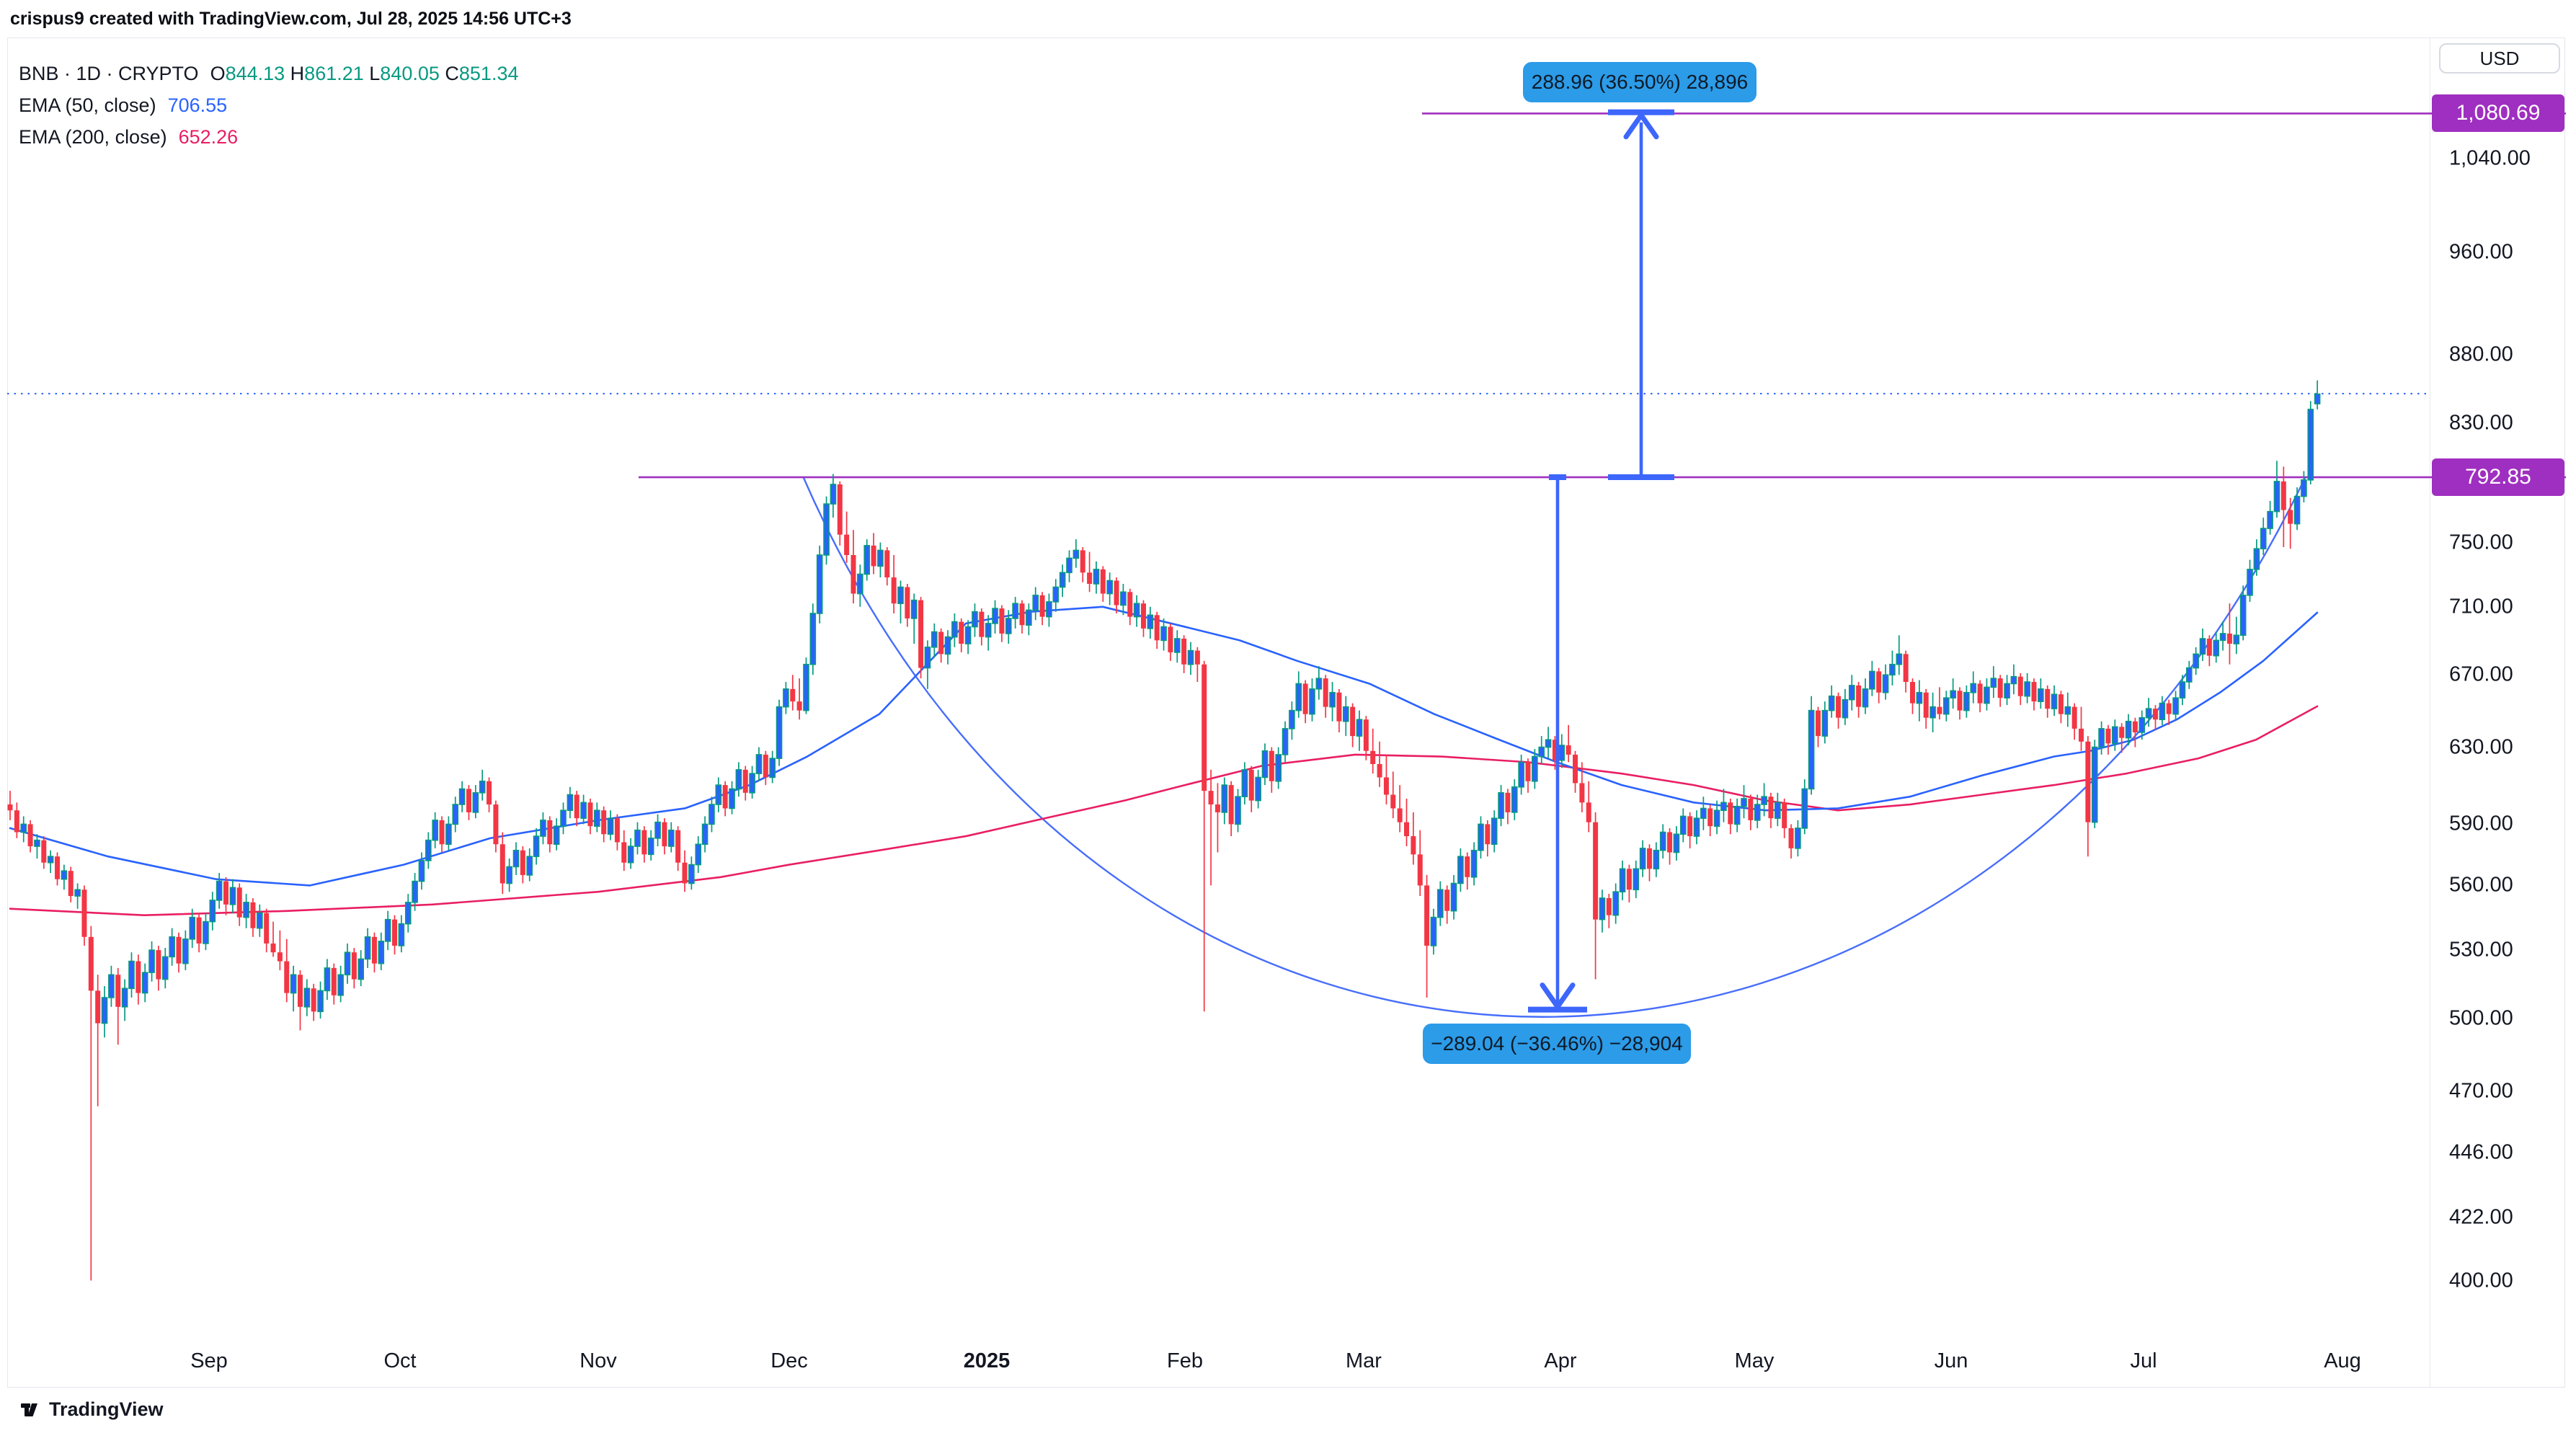 This screenshot has height=1433, width=2576. I want to click on month-tick-label: Jun, so click(1951, 1360).